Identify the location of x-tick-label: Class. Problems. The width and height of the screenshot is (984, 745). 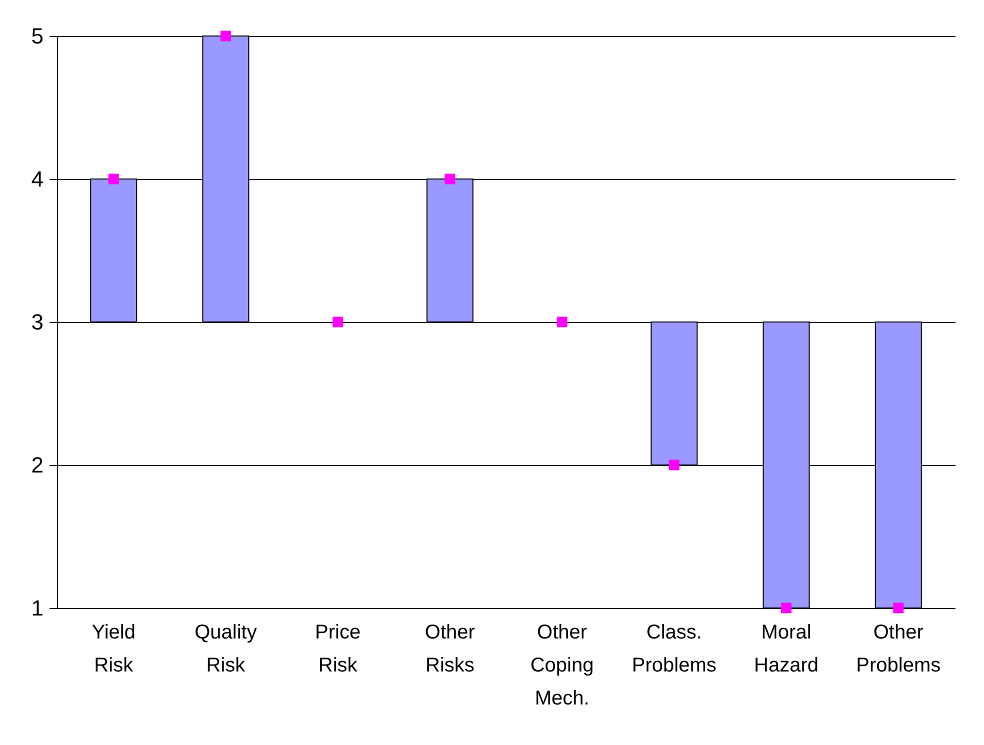
(674, 649).